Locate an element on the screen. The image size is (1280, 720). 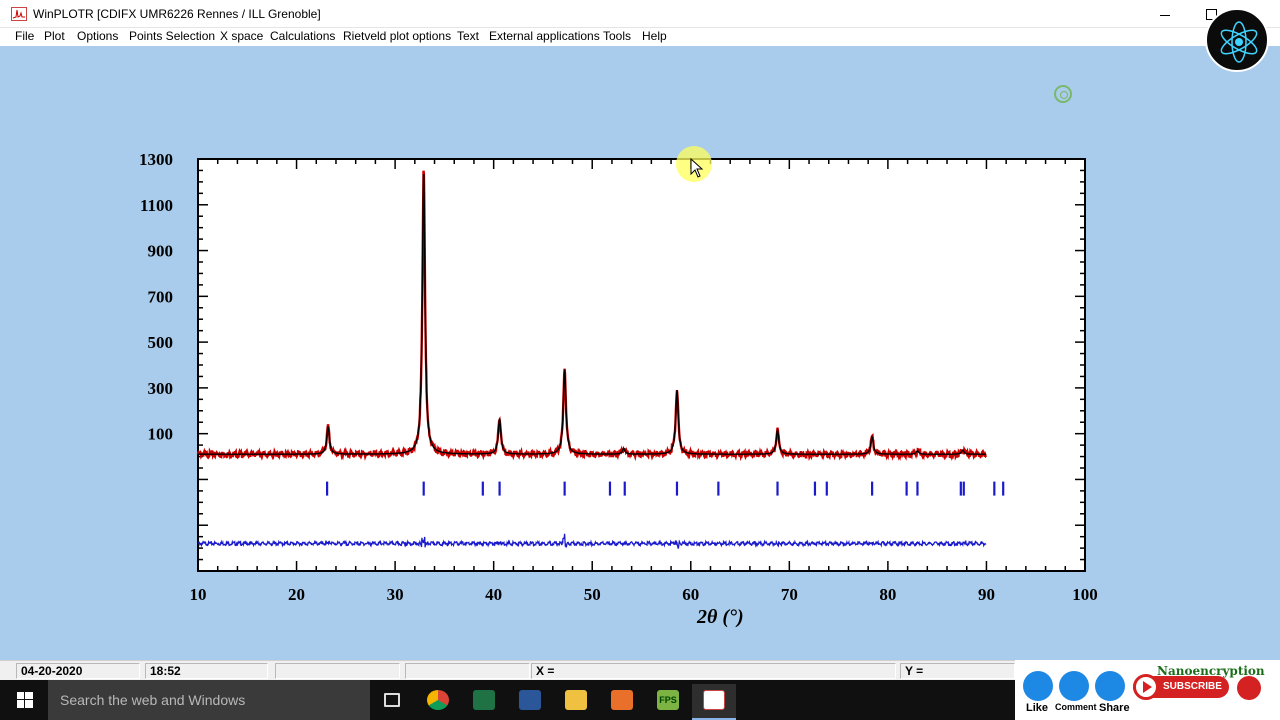
x-axis-label: 2θ (°) is located at coordinates (720, 617).